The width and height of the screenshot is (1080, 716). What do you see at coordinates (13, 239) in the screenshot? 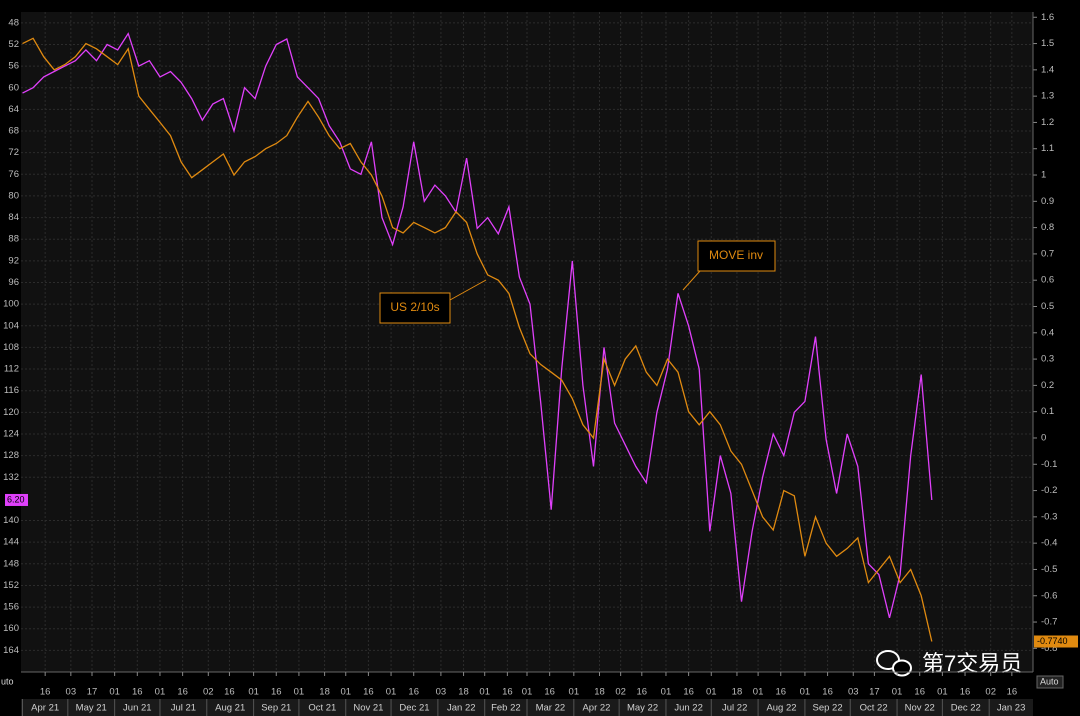
I see `y-tick-label: 88` at bounding box center [13, 239].